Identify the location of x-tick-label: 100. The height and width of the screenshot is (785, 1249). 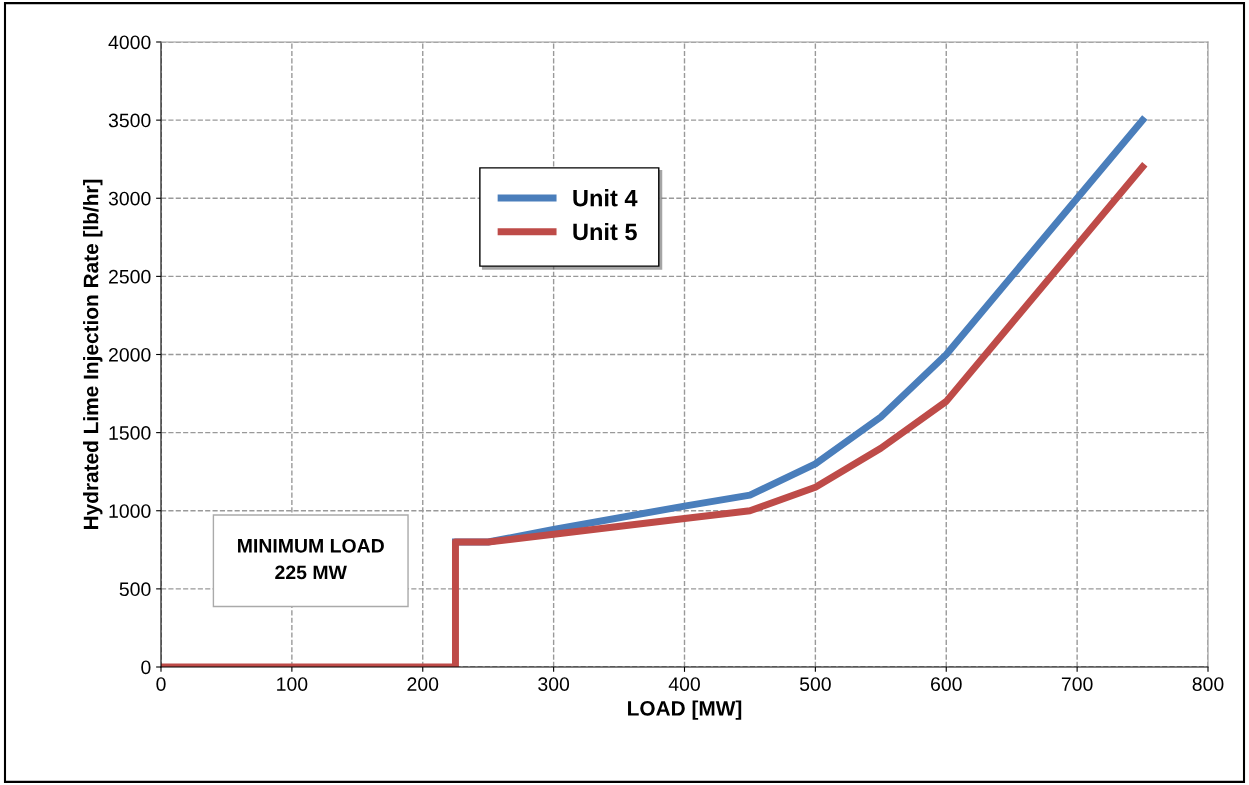
(292, 684).